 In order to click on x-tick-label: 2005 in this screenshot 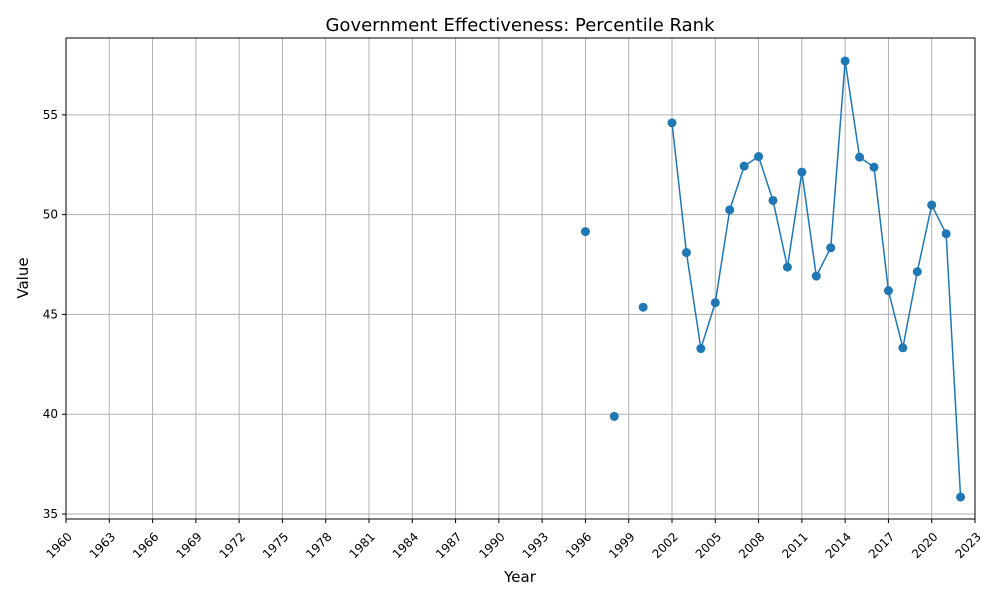, I will do `click(708, 545)`.